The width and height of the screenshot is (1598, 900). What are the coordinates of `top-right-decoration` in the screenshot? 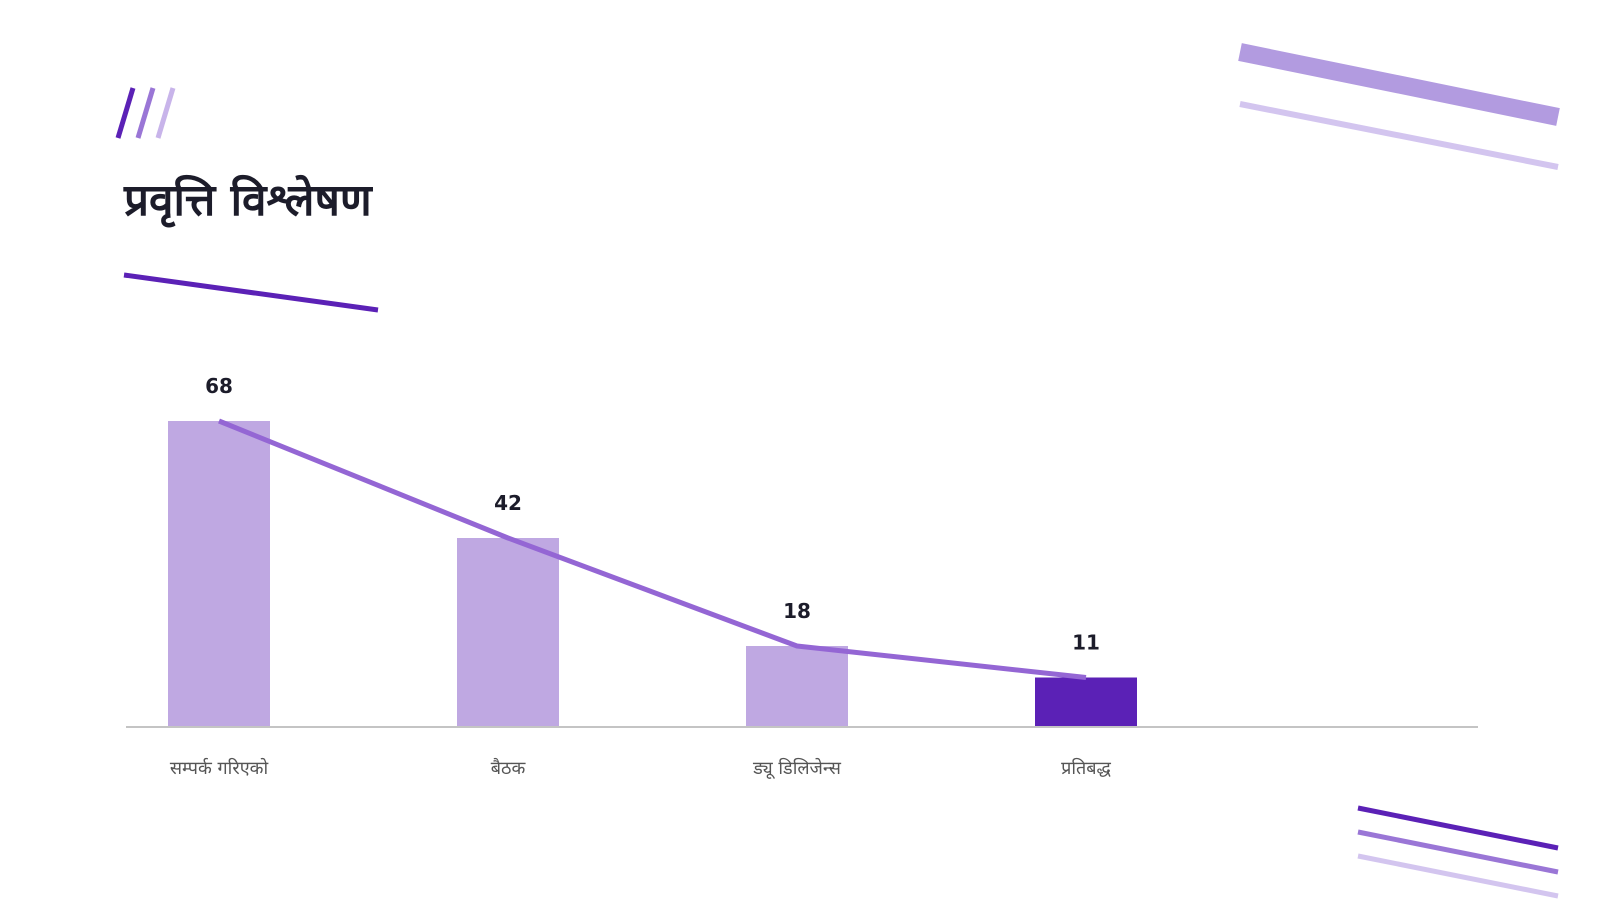 It's located at (1399, 106).